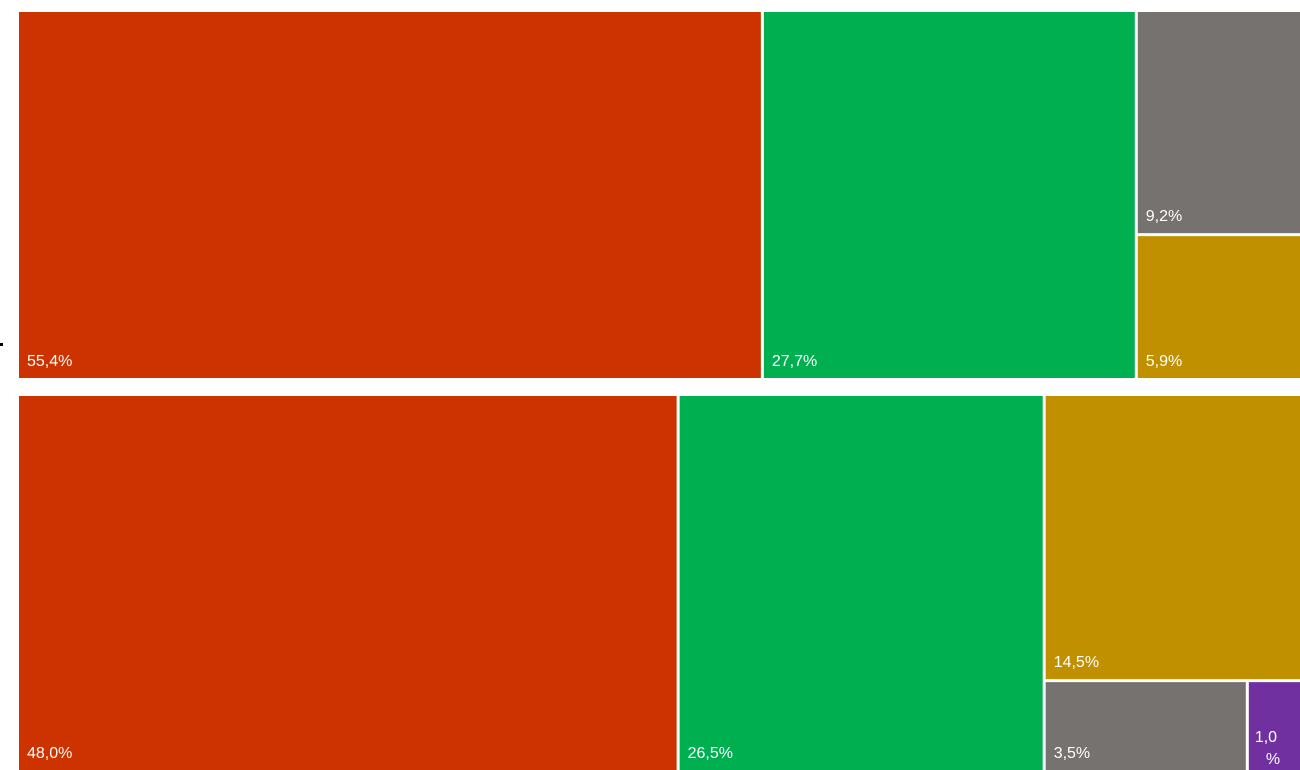 This screenshot has width=1300, height=770. What do you see at coordinates (1072, 753) in the screenshot?
I see `tile-value-label: 3,5%` at bounding box center [1072, 753].